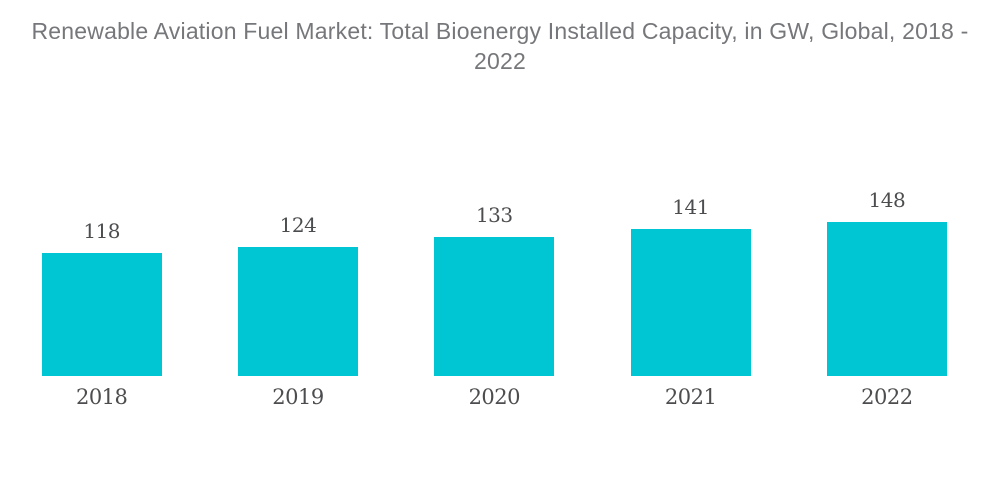 This screenshot has width=1000, height=504. I want to click on x-axis-label-2022: 2022, so click(887, 397).